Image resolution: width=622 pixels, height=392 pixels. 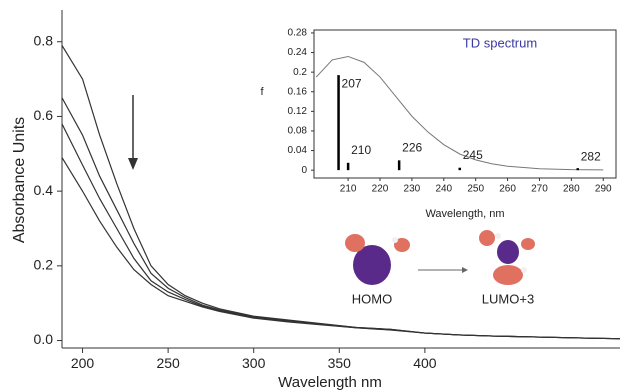 What do you see at coordinates (571, 189) in the screenshot?
I see `x-tick-label: 280` at bounding box center [571, 189].